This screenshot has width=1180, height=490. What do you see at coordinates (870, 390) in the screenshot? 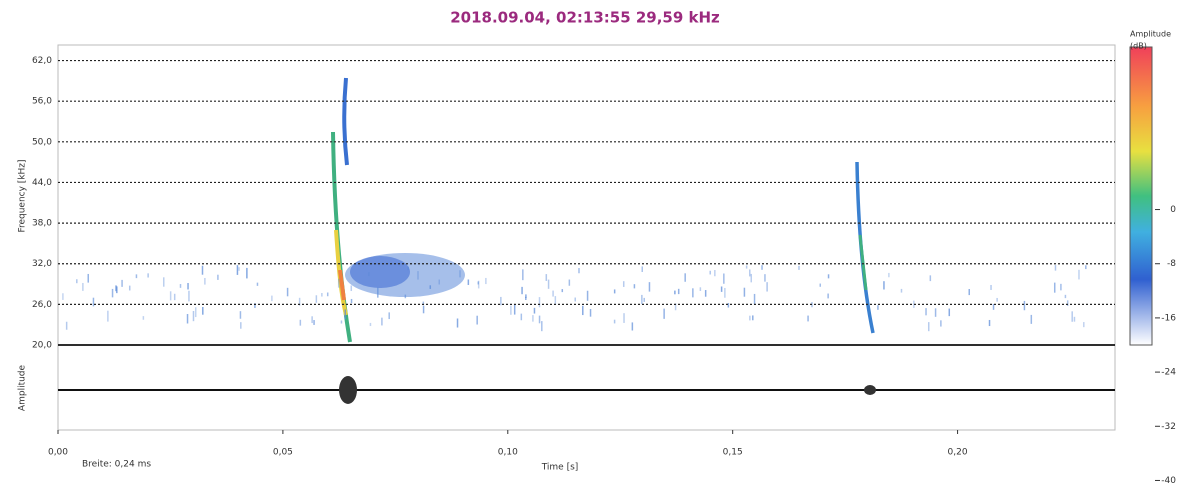
I see `waveform-burst` at bounding box center [870, 390].